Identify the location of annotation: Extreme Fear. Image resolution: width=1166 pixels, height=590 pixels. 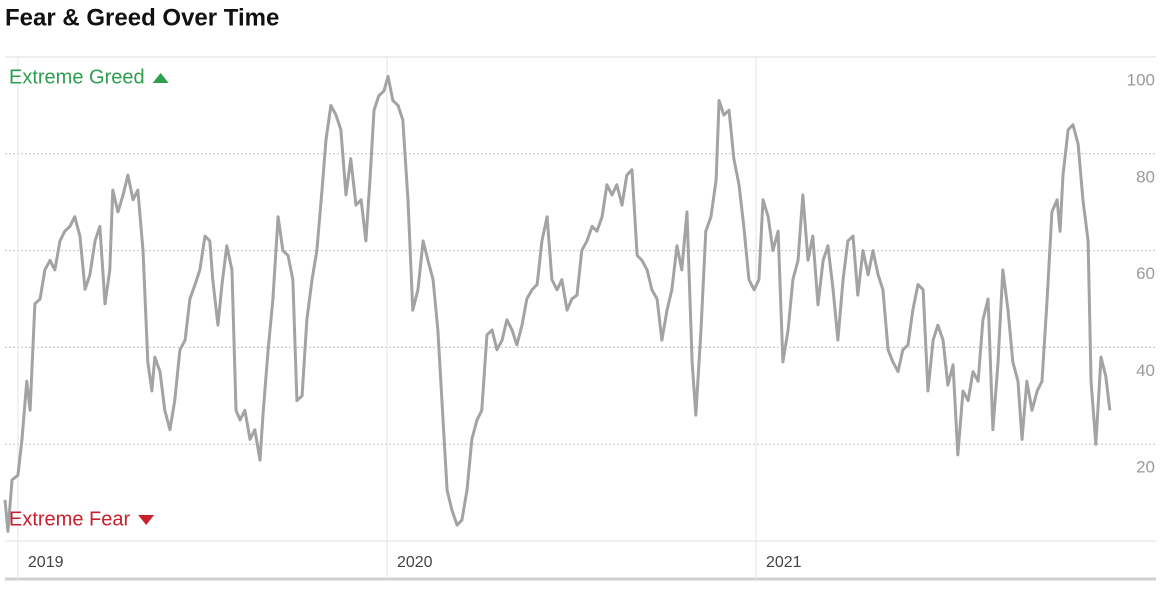
(69, 519).